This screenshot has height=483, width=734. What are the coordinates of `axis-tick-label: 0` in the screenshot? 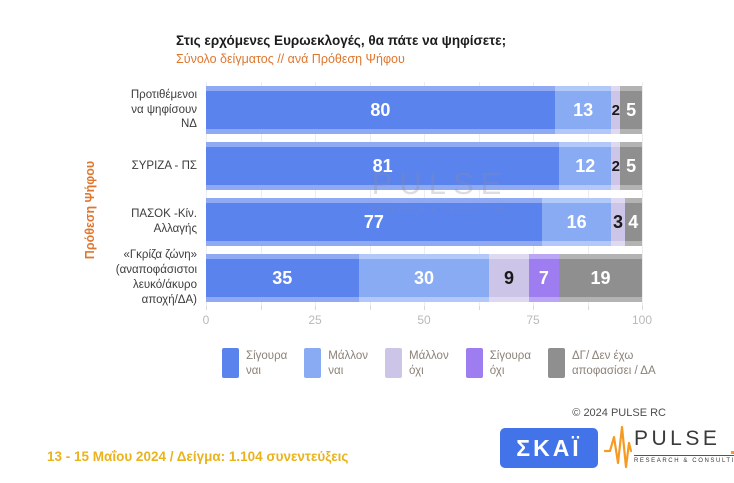 It's located at (206, 320).